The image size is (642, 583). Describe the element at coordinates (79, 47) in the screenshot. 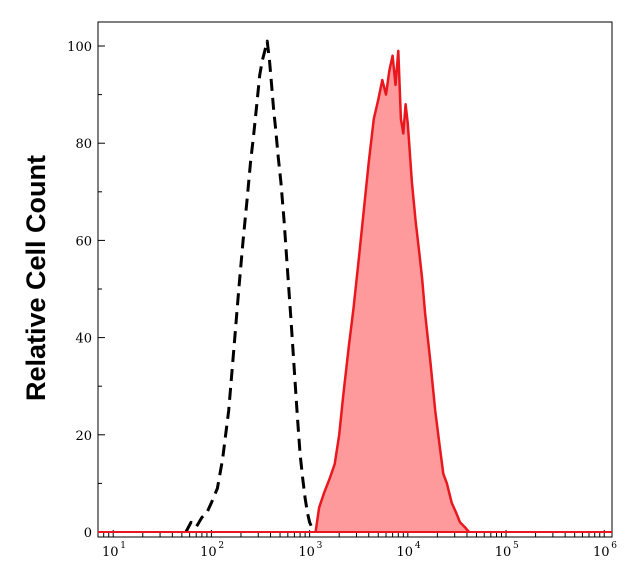

I see `y-tick-label: 100` at that location.